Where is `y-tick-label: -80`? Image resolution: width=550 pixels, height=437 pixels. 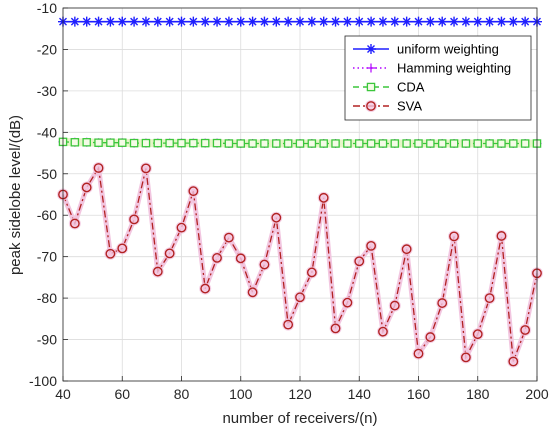
y-tick-label: -80 is located at coordinates (47, 298).